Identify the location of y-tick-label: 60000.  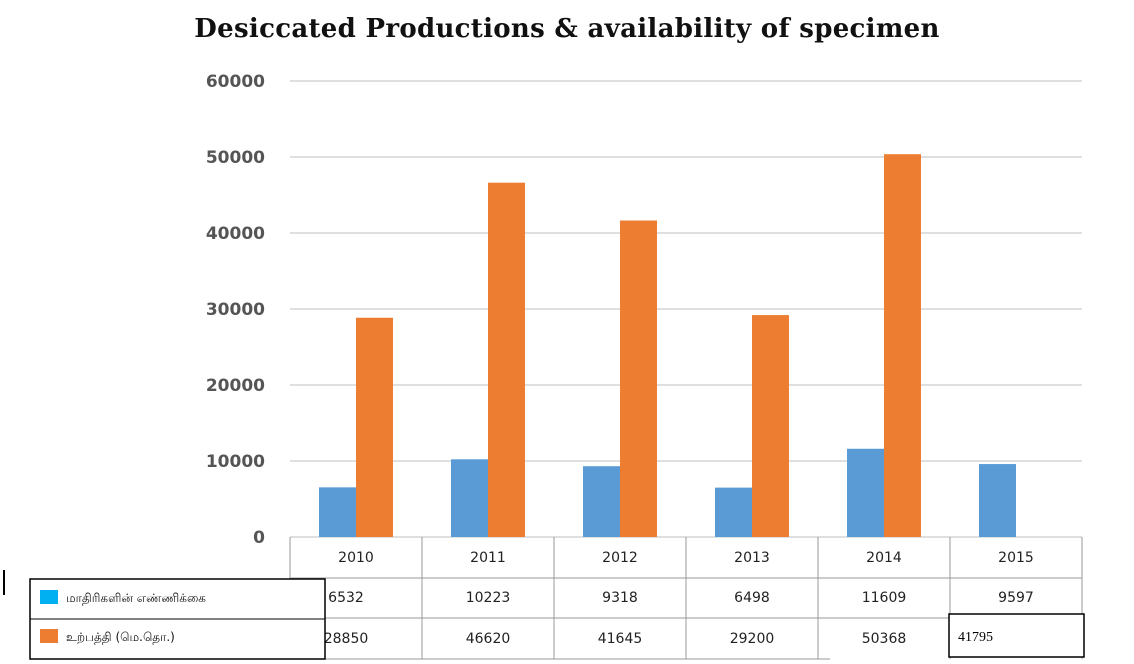
(235, 82).